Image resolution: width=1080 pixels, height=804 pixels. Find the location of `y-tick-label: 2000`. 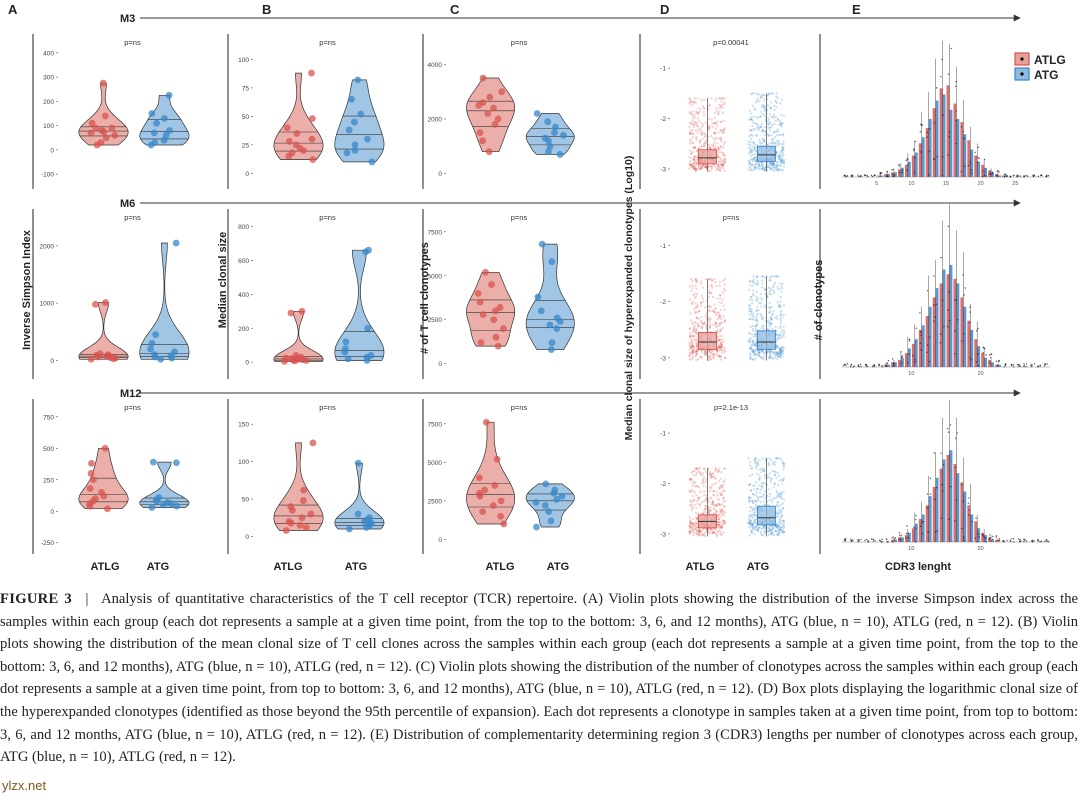

y-tick-label: 2000 is located at coordinates (435, 119).